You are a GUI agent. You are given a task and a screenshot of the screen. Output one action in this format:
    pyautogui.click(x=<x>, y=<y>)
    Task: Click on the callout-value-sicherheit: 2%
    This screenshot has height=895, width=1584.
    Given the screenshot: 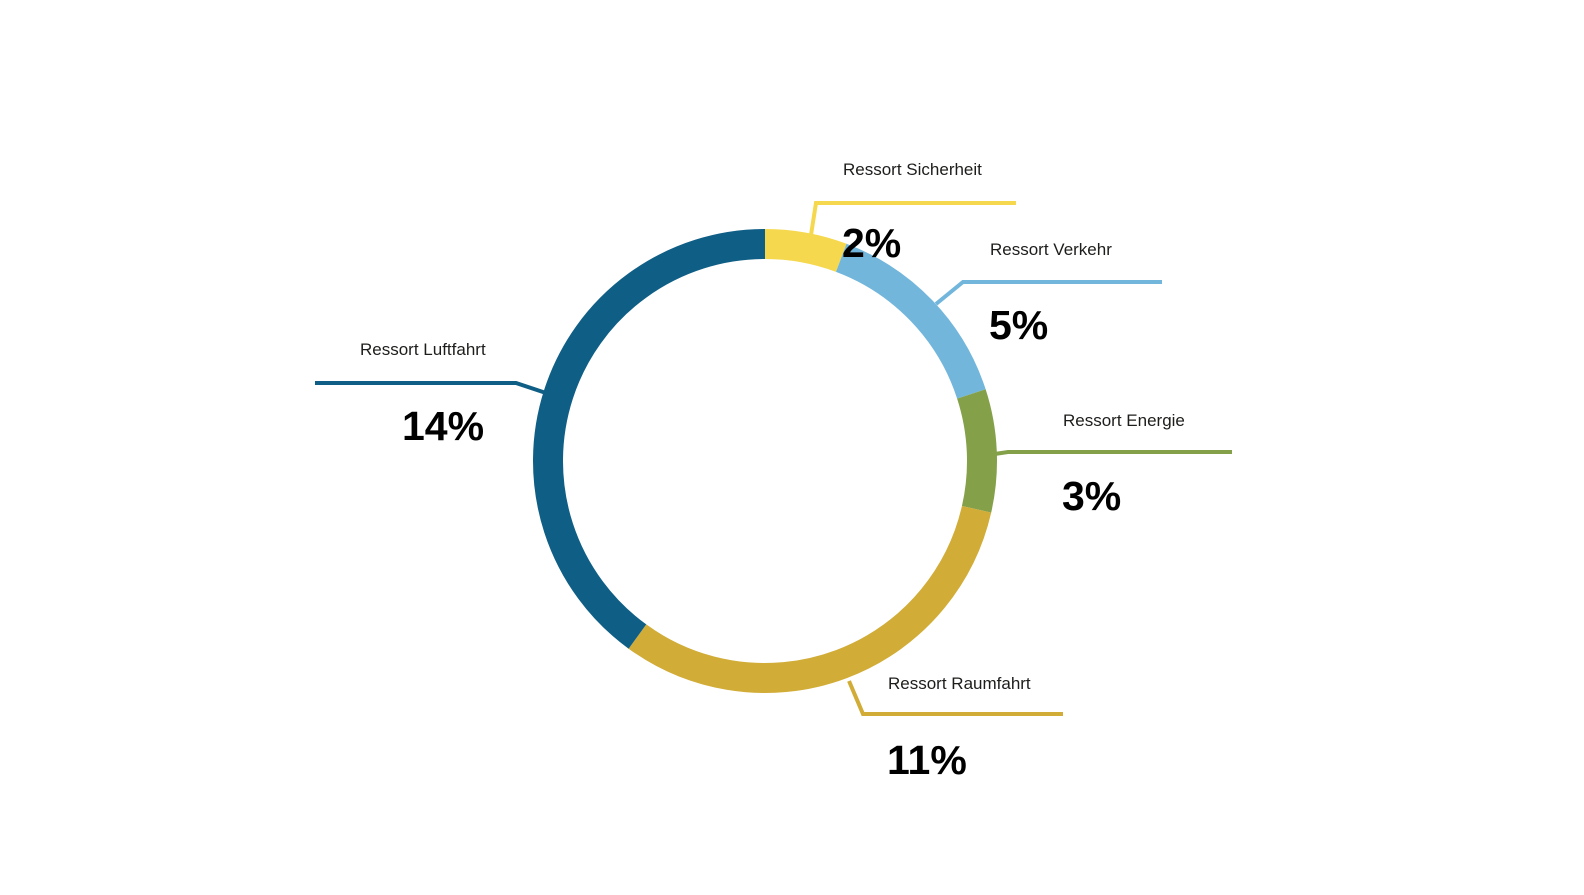 What is the action you would take?
    pyautogui.click(x=872, y=243)
    